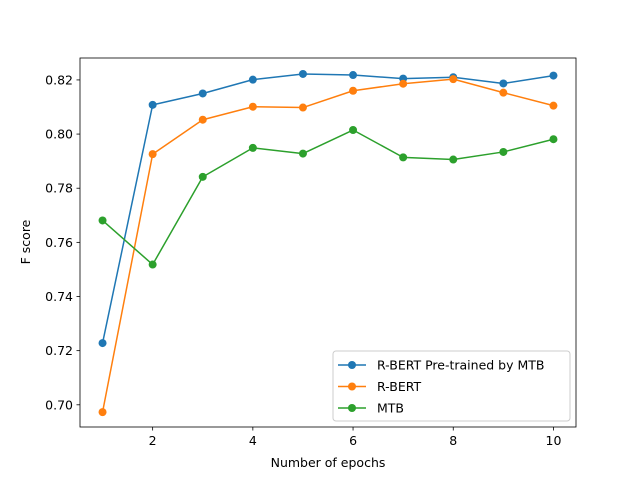 This screenshot has height=480, width=640. I want to click on data-point-series-3-x6, so click(353, 130).